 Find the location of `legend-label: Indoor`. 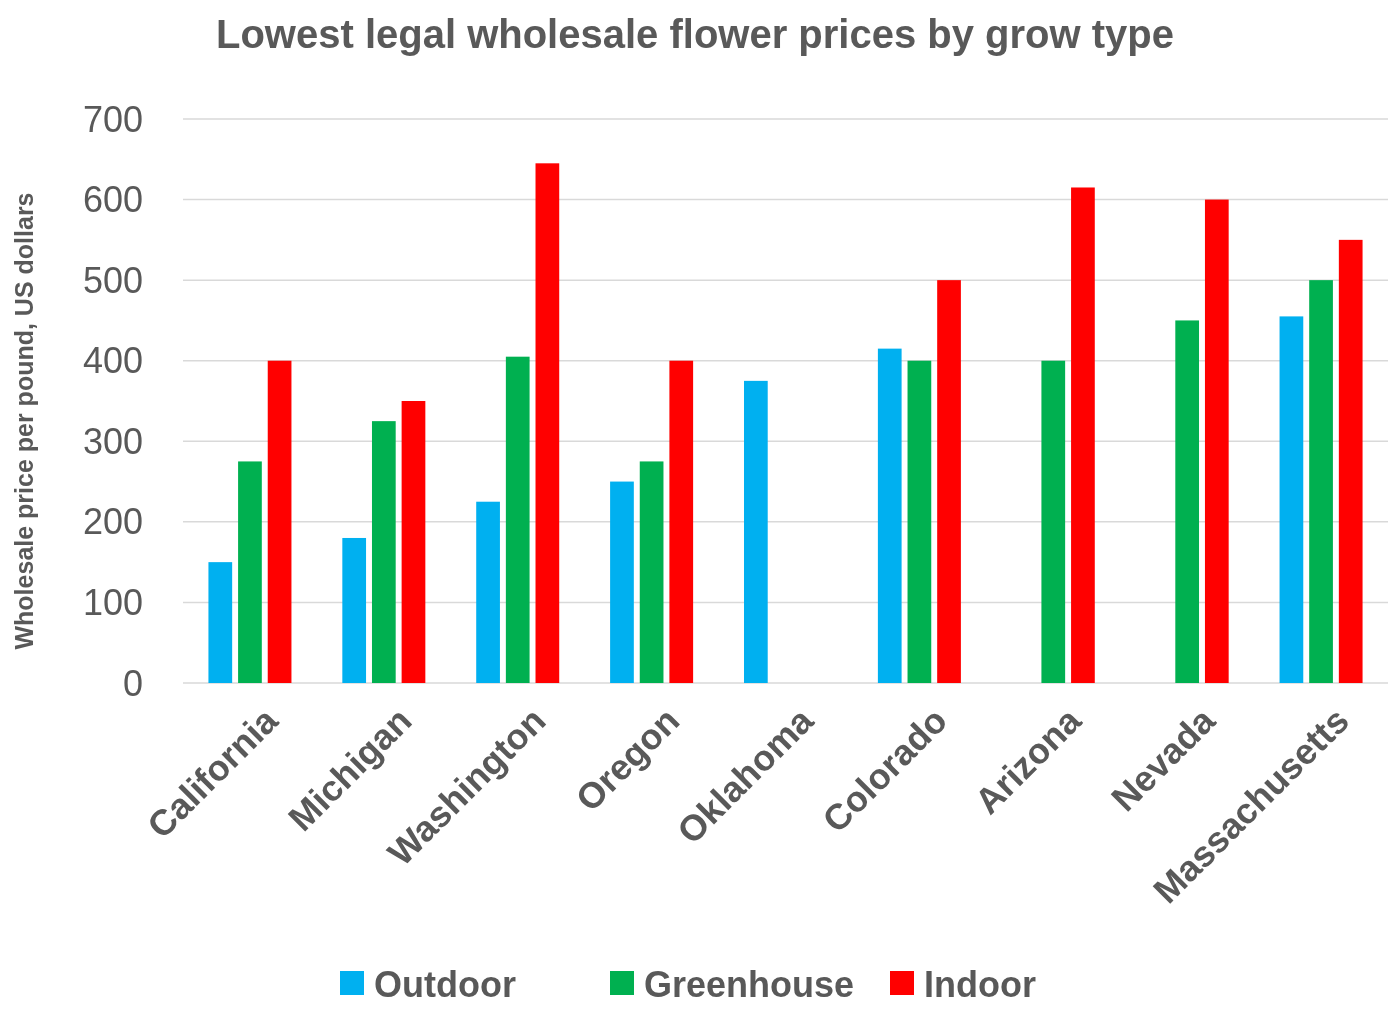

legend-label: Indoor is located at coordinates (980, 984).